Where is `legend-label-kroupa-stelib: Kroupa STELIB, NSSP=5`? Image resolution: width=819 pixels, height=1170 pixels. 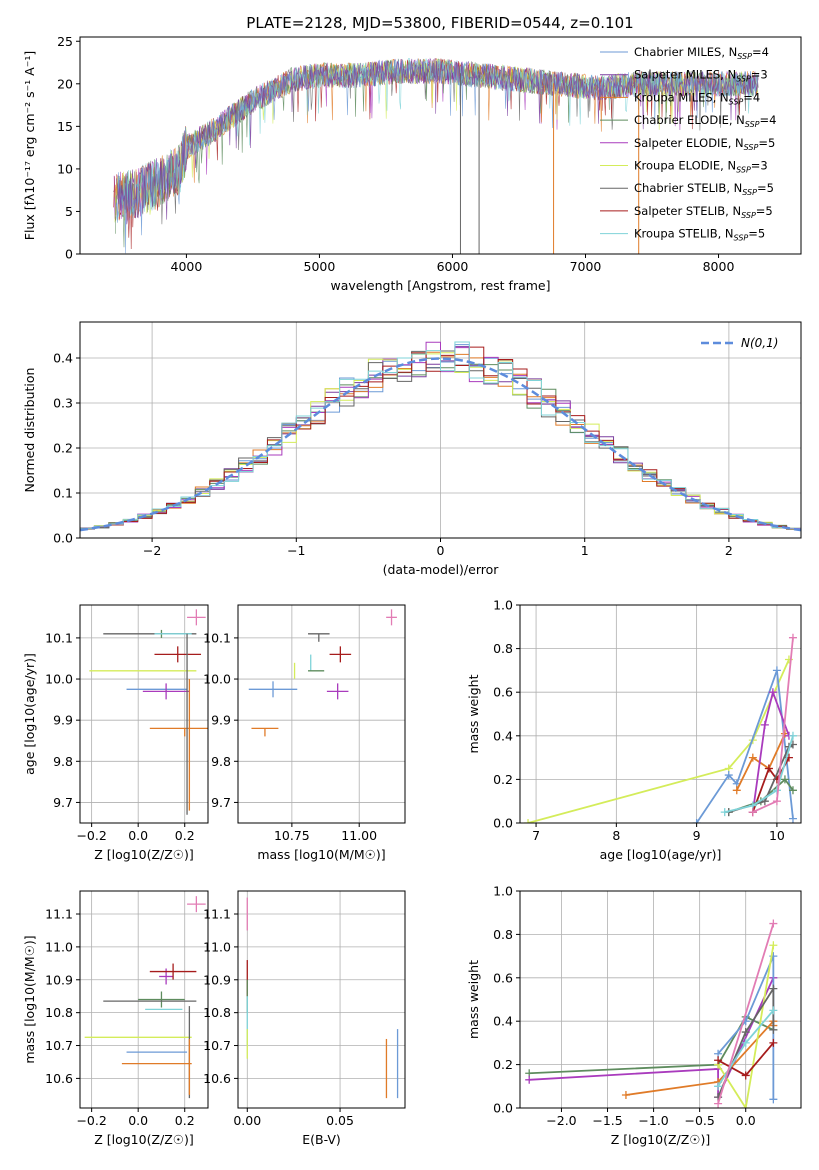 legend-label-kroupa-stelib: Kroupa STELIB, NSSP=5 is located at coordinates (699, 235).